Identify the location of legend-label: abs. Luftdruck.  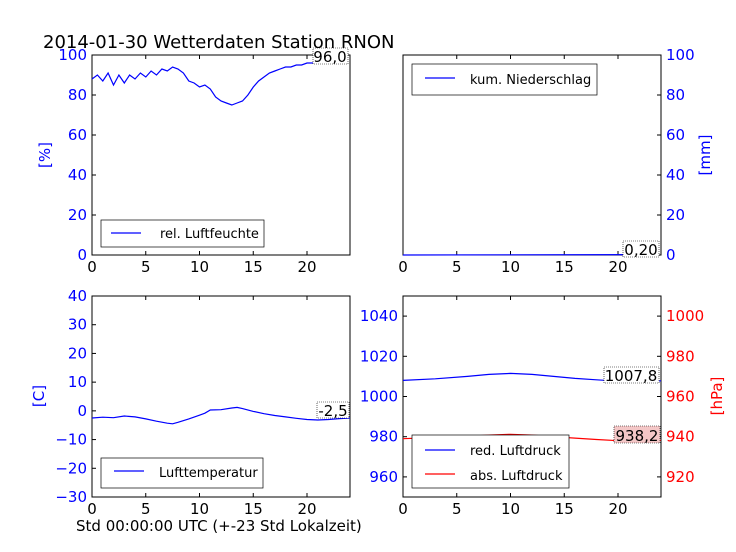
(516, 476).